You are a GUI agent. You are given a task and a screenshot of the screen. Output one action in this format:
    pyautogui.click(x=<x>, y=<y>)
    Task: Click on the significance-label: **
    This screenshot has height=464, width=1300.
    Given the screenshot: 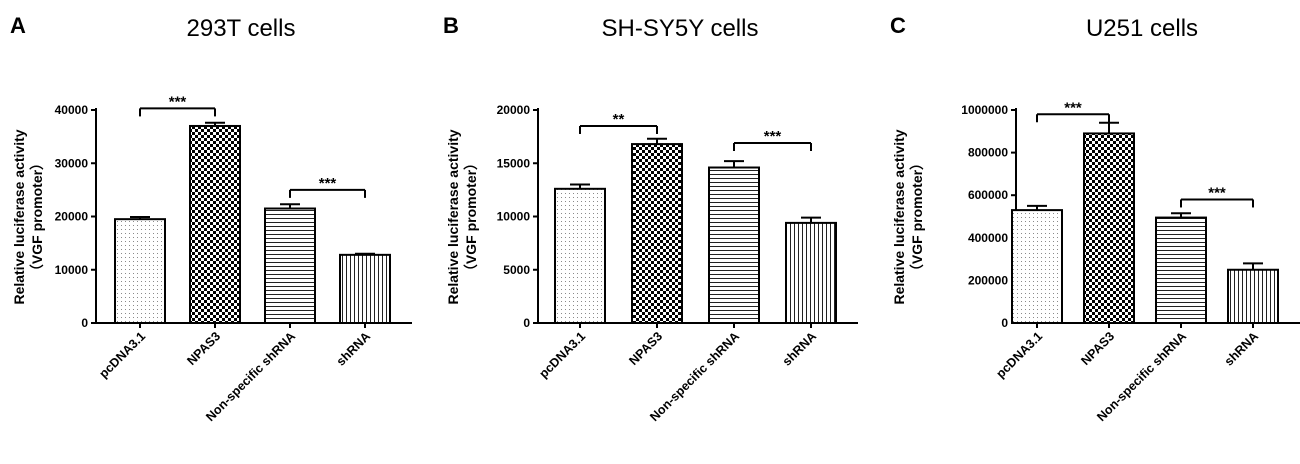 What is the action you would take?
    pyautogui.click(x=619, y=119)
    